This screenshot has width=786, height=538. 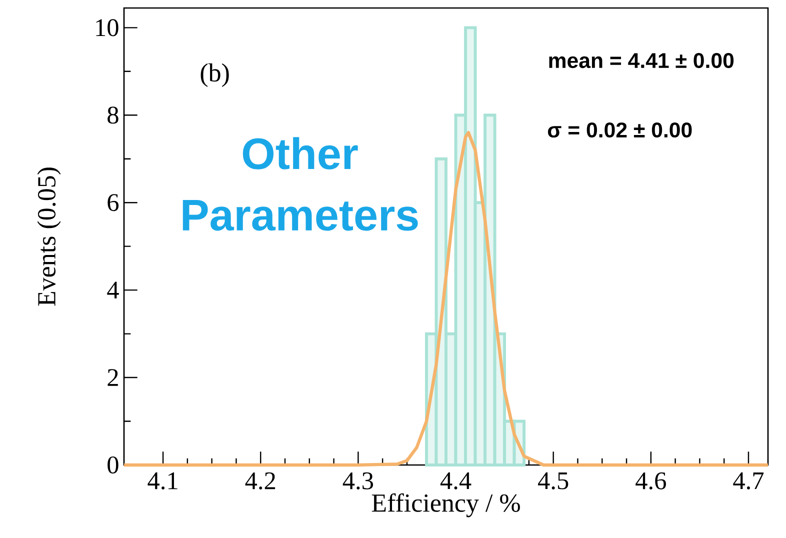 I want to click on annotation: (b), so click(x=214, y=75).